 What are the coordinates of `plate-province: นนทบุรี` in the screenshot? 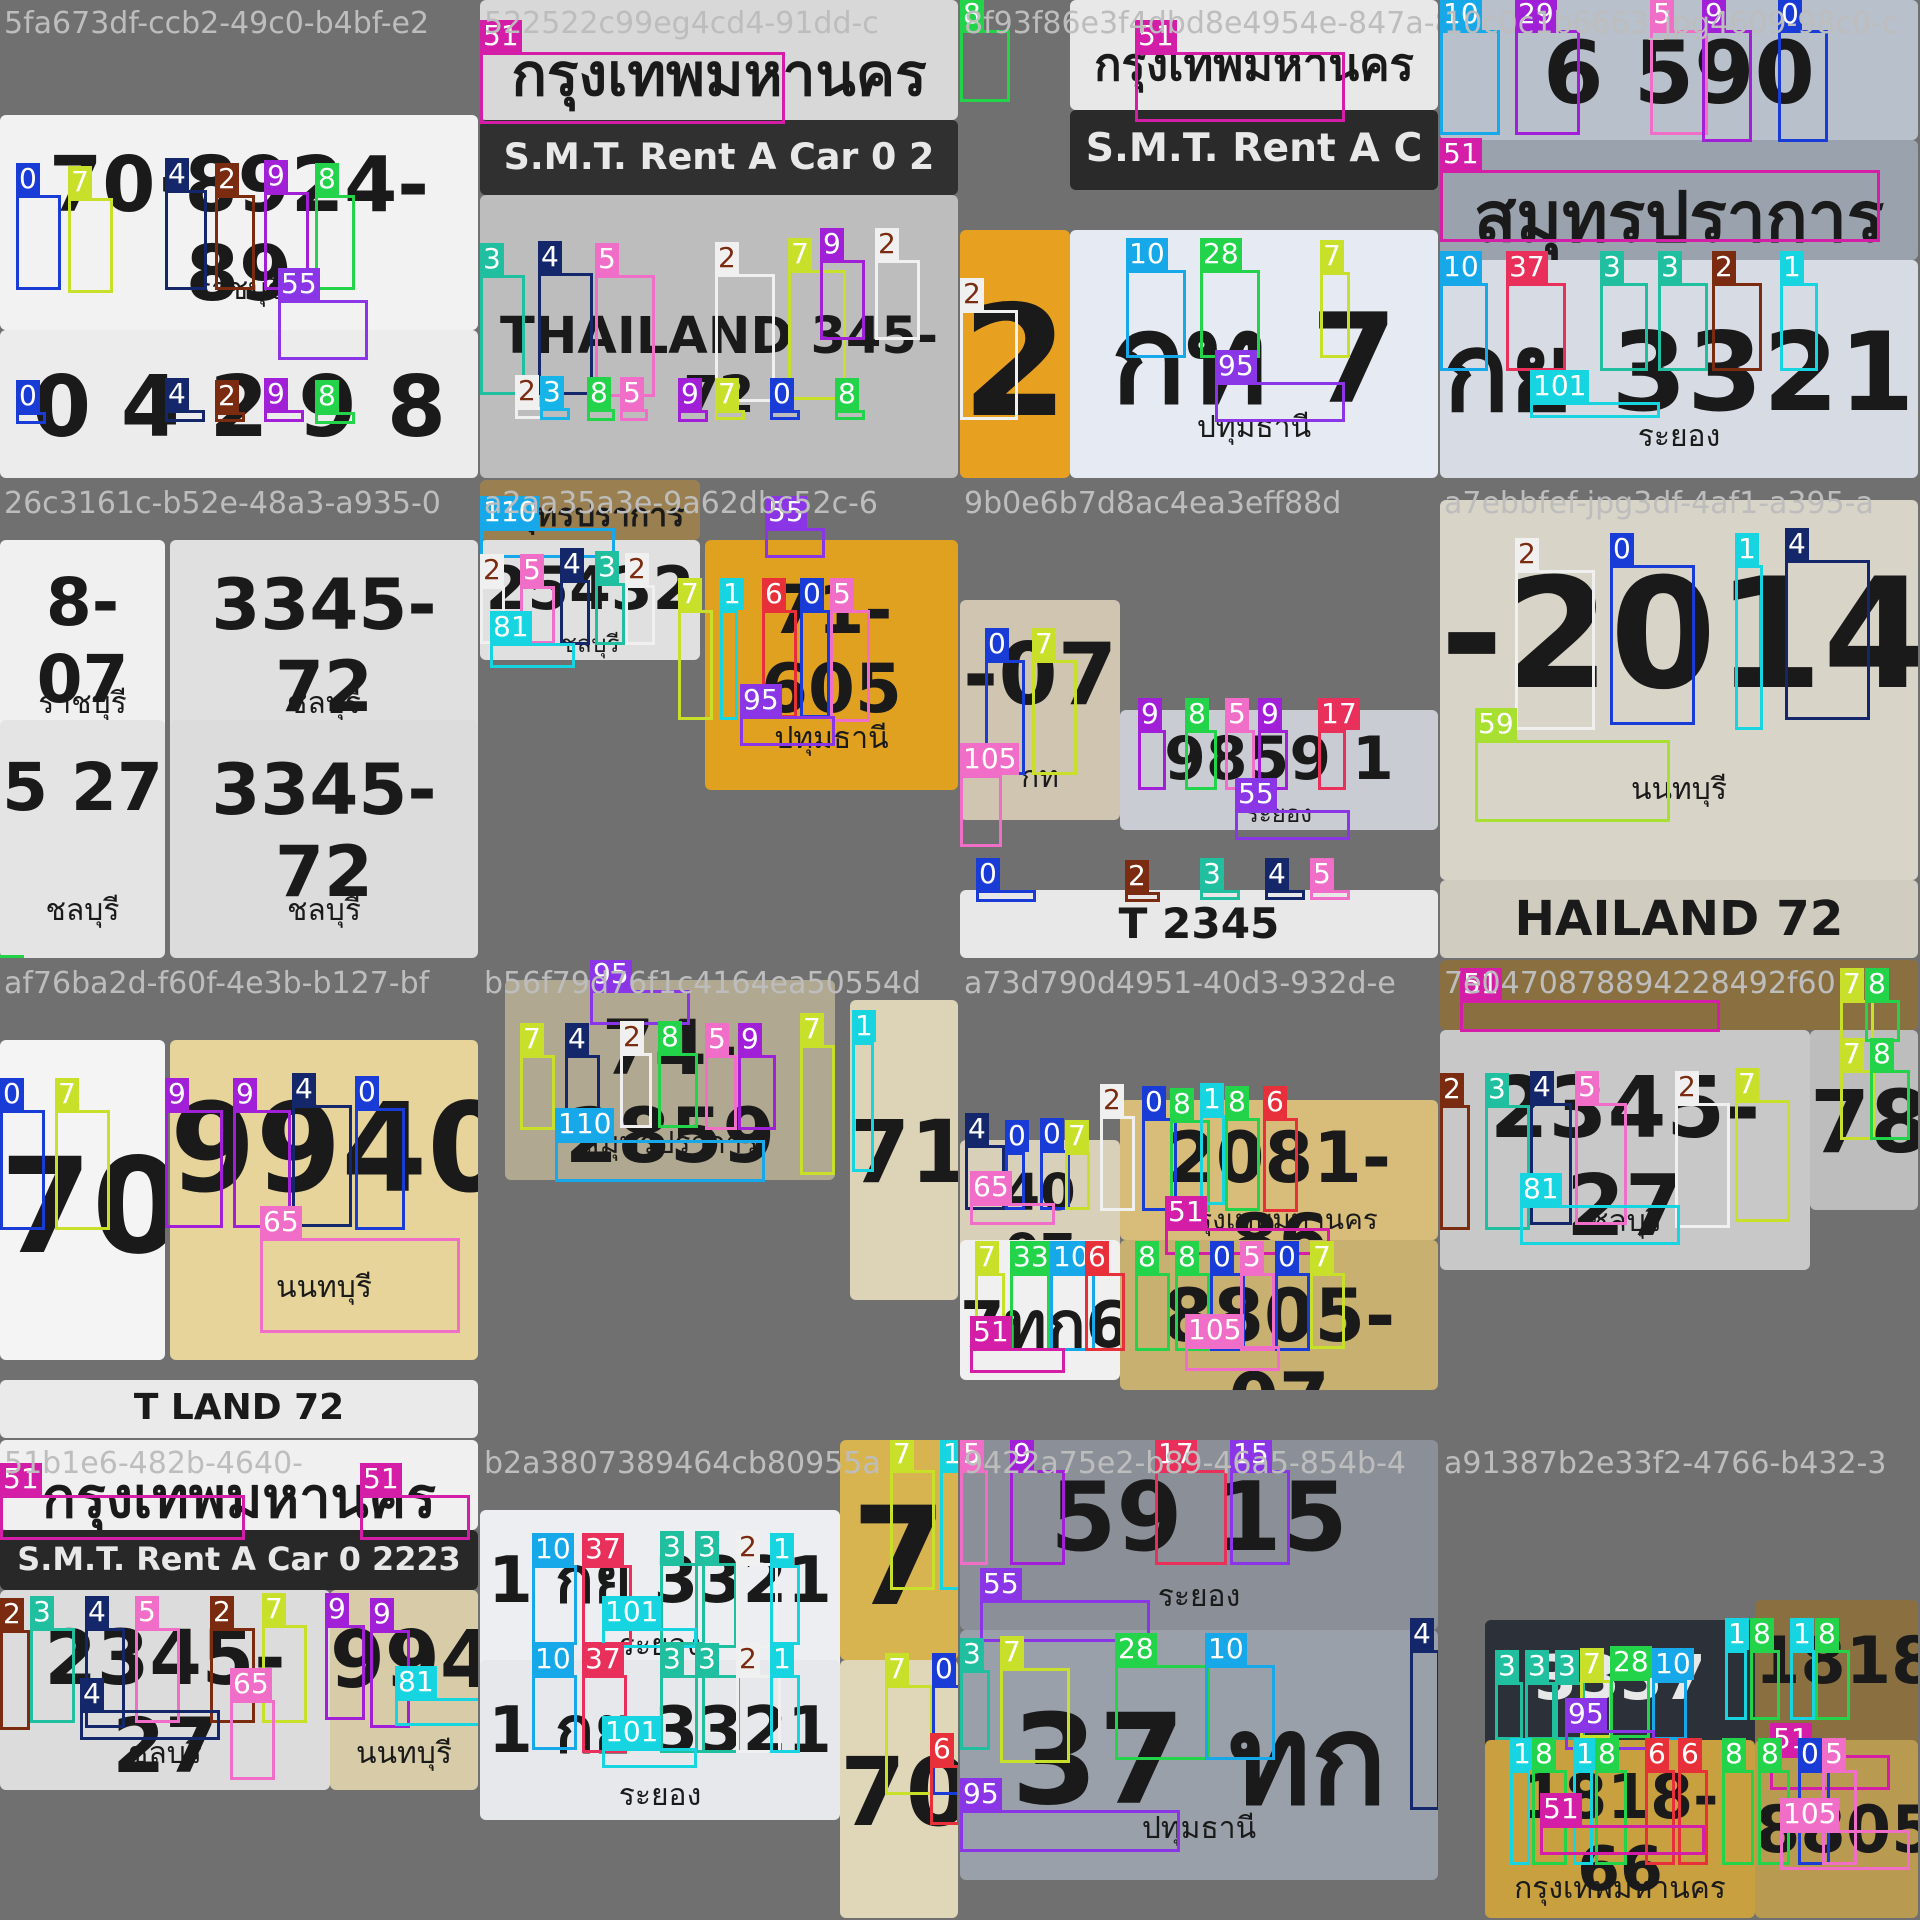 It's located at (324, 1287).